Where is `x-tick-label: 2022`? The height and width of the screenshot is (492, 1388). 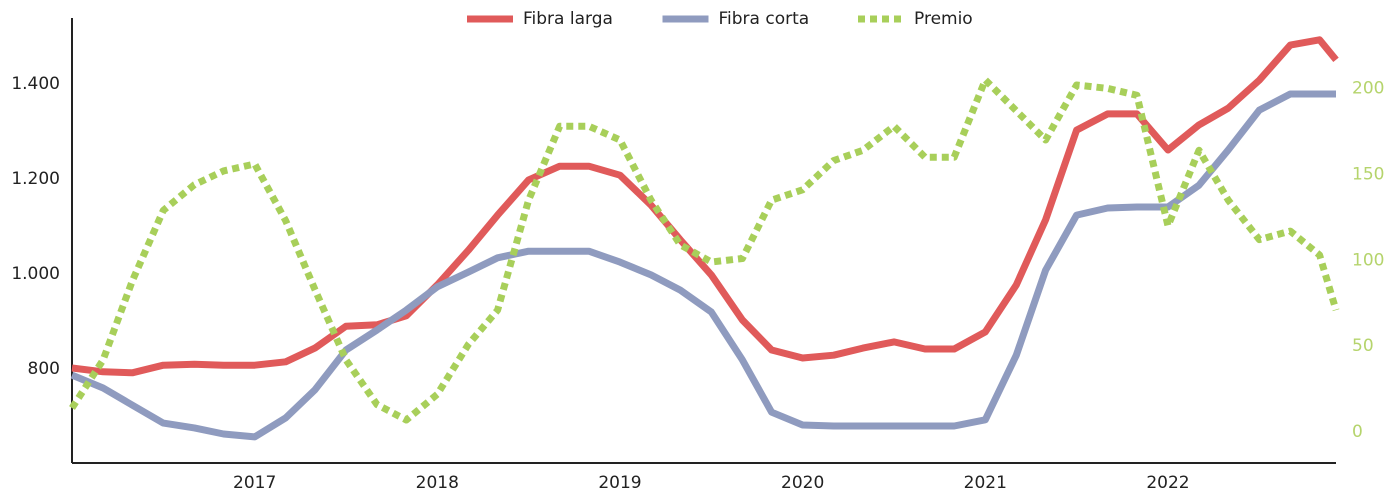 x-tick-label: 2022 is located at coordinates (1167, 482).